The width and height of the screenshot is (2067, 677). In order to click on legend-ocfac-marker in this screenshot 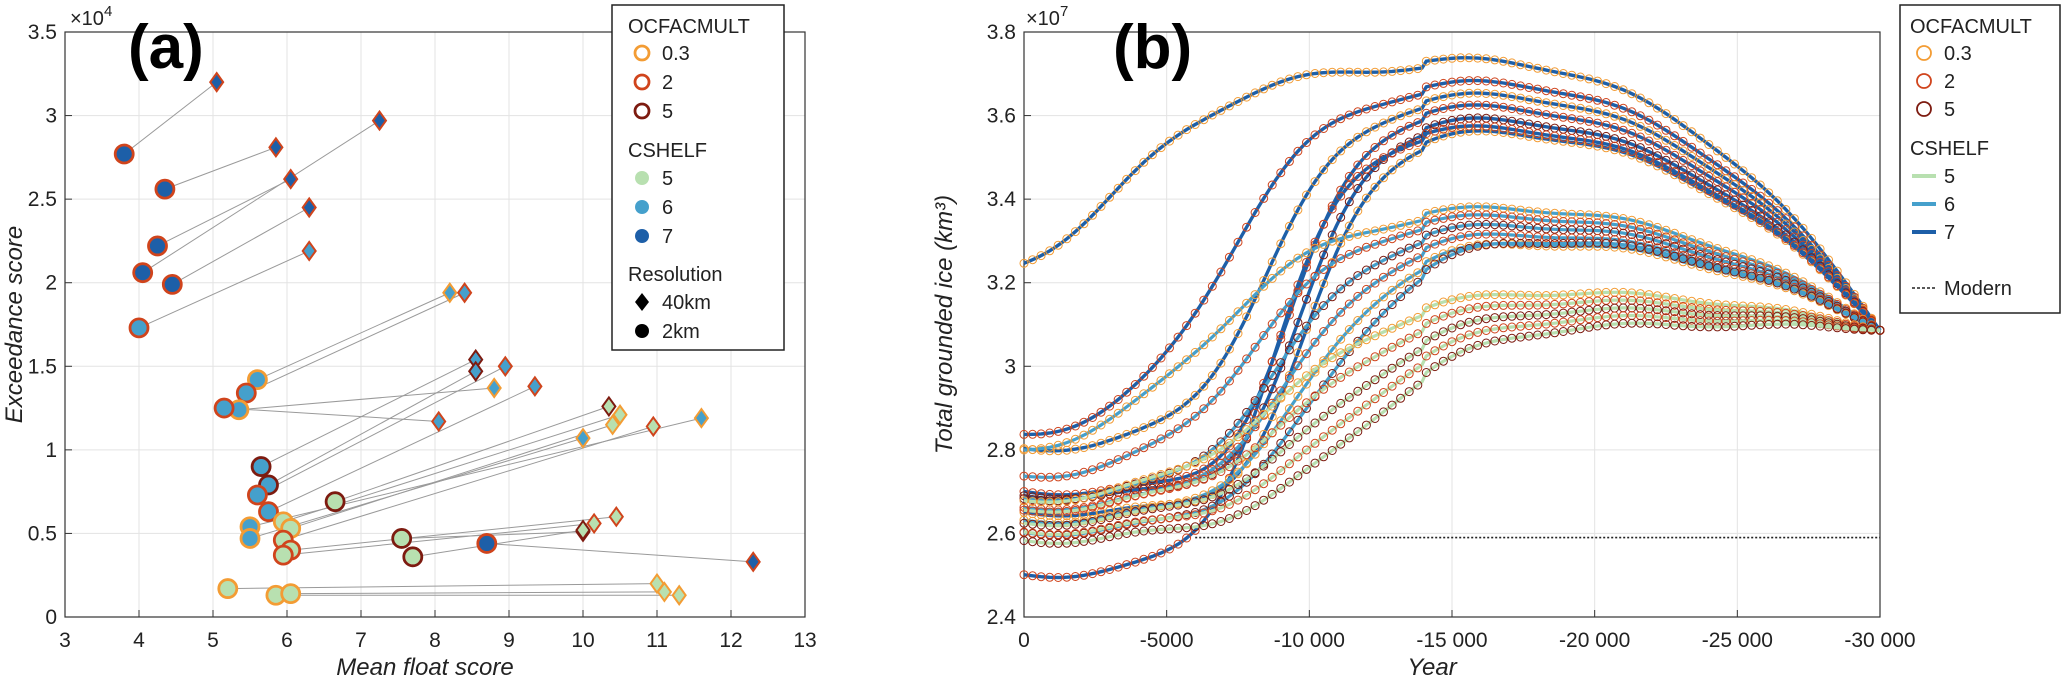, I will do `click(1924, 81)`.